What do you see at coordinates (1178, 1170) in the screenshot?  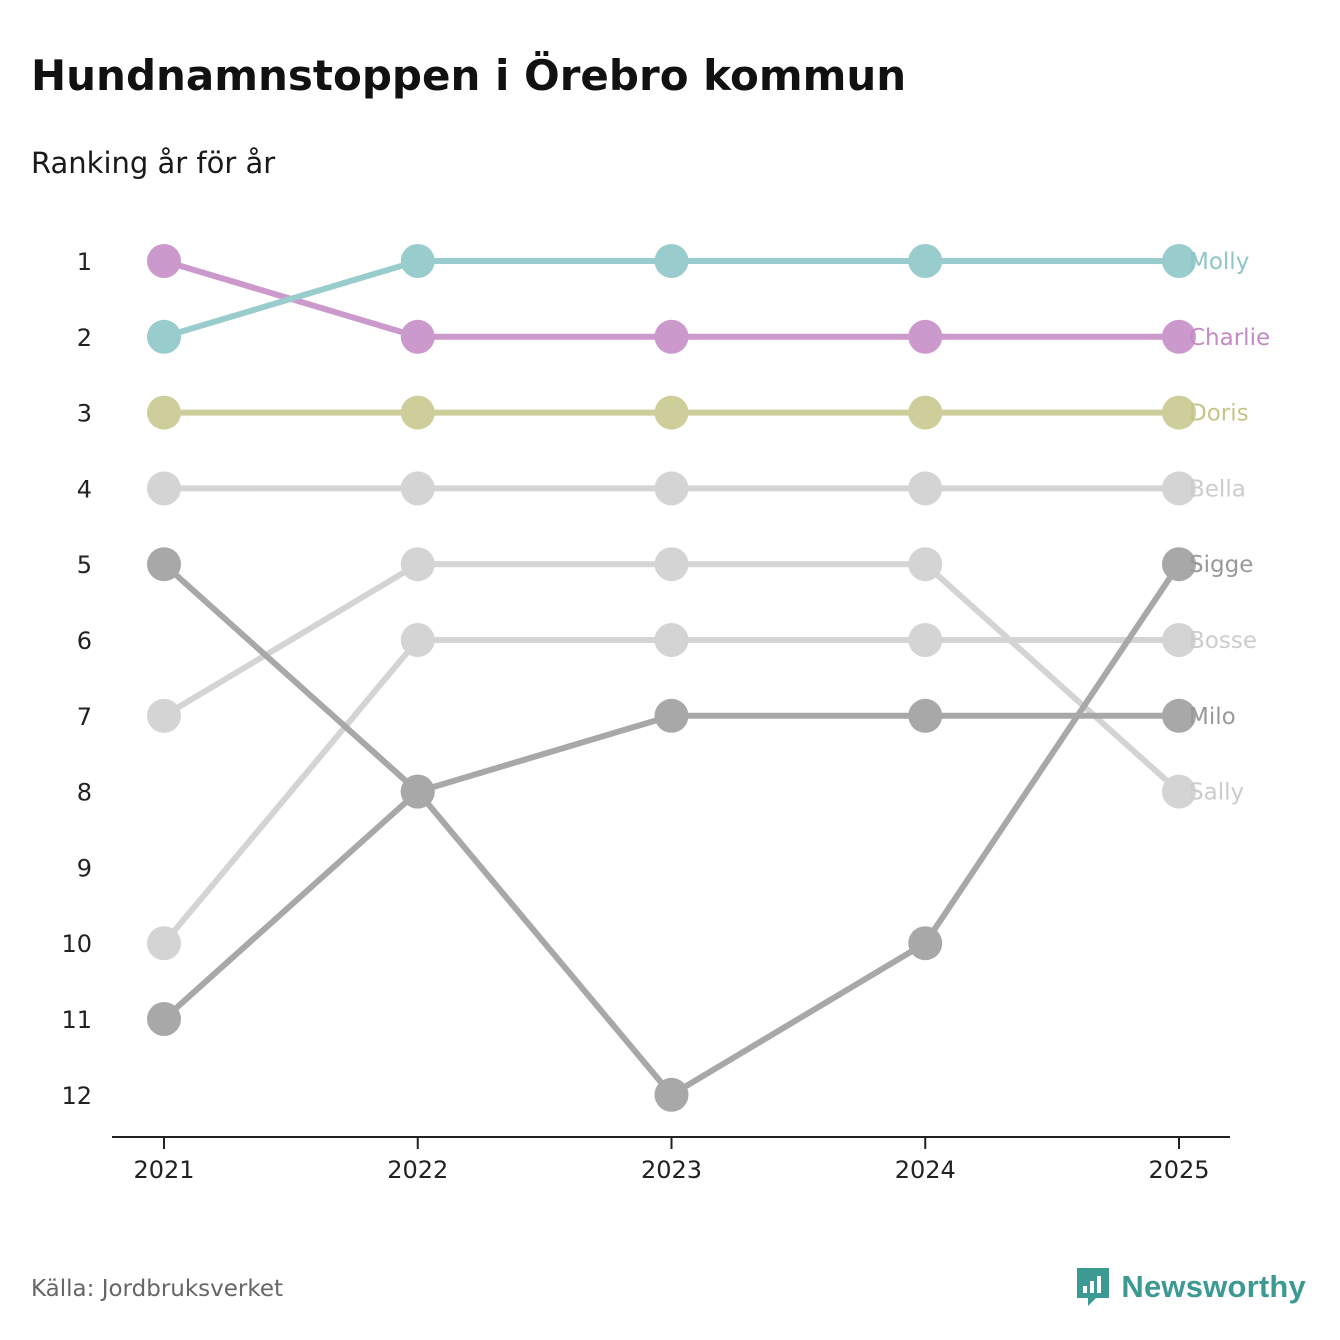 I see `x-tick-label: 2025` at bounding box center [1178, 1170].